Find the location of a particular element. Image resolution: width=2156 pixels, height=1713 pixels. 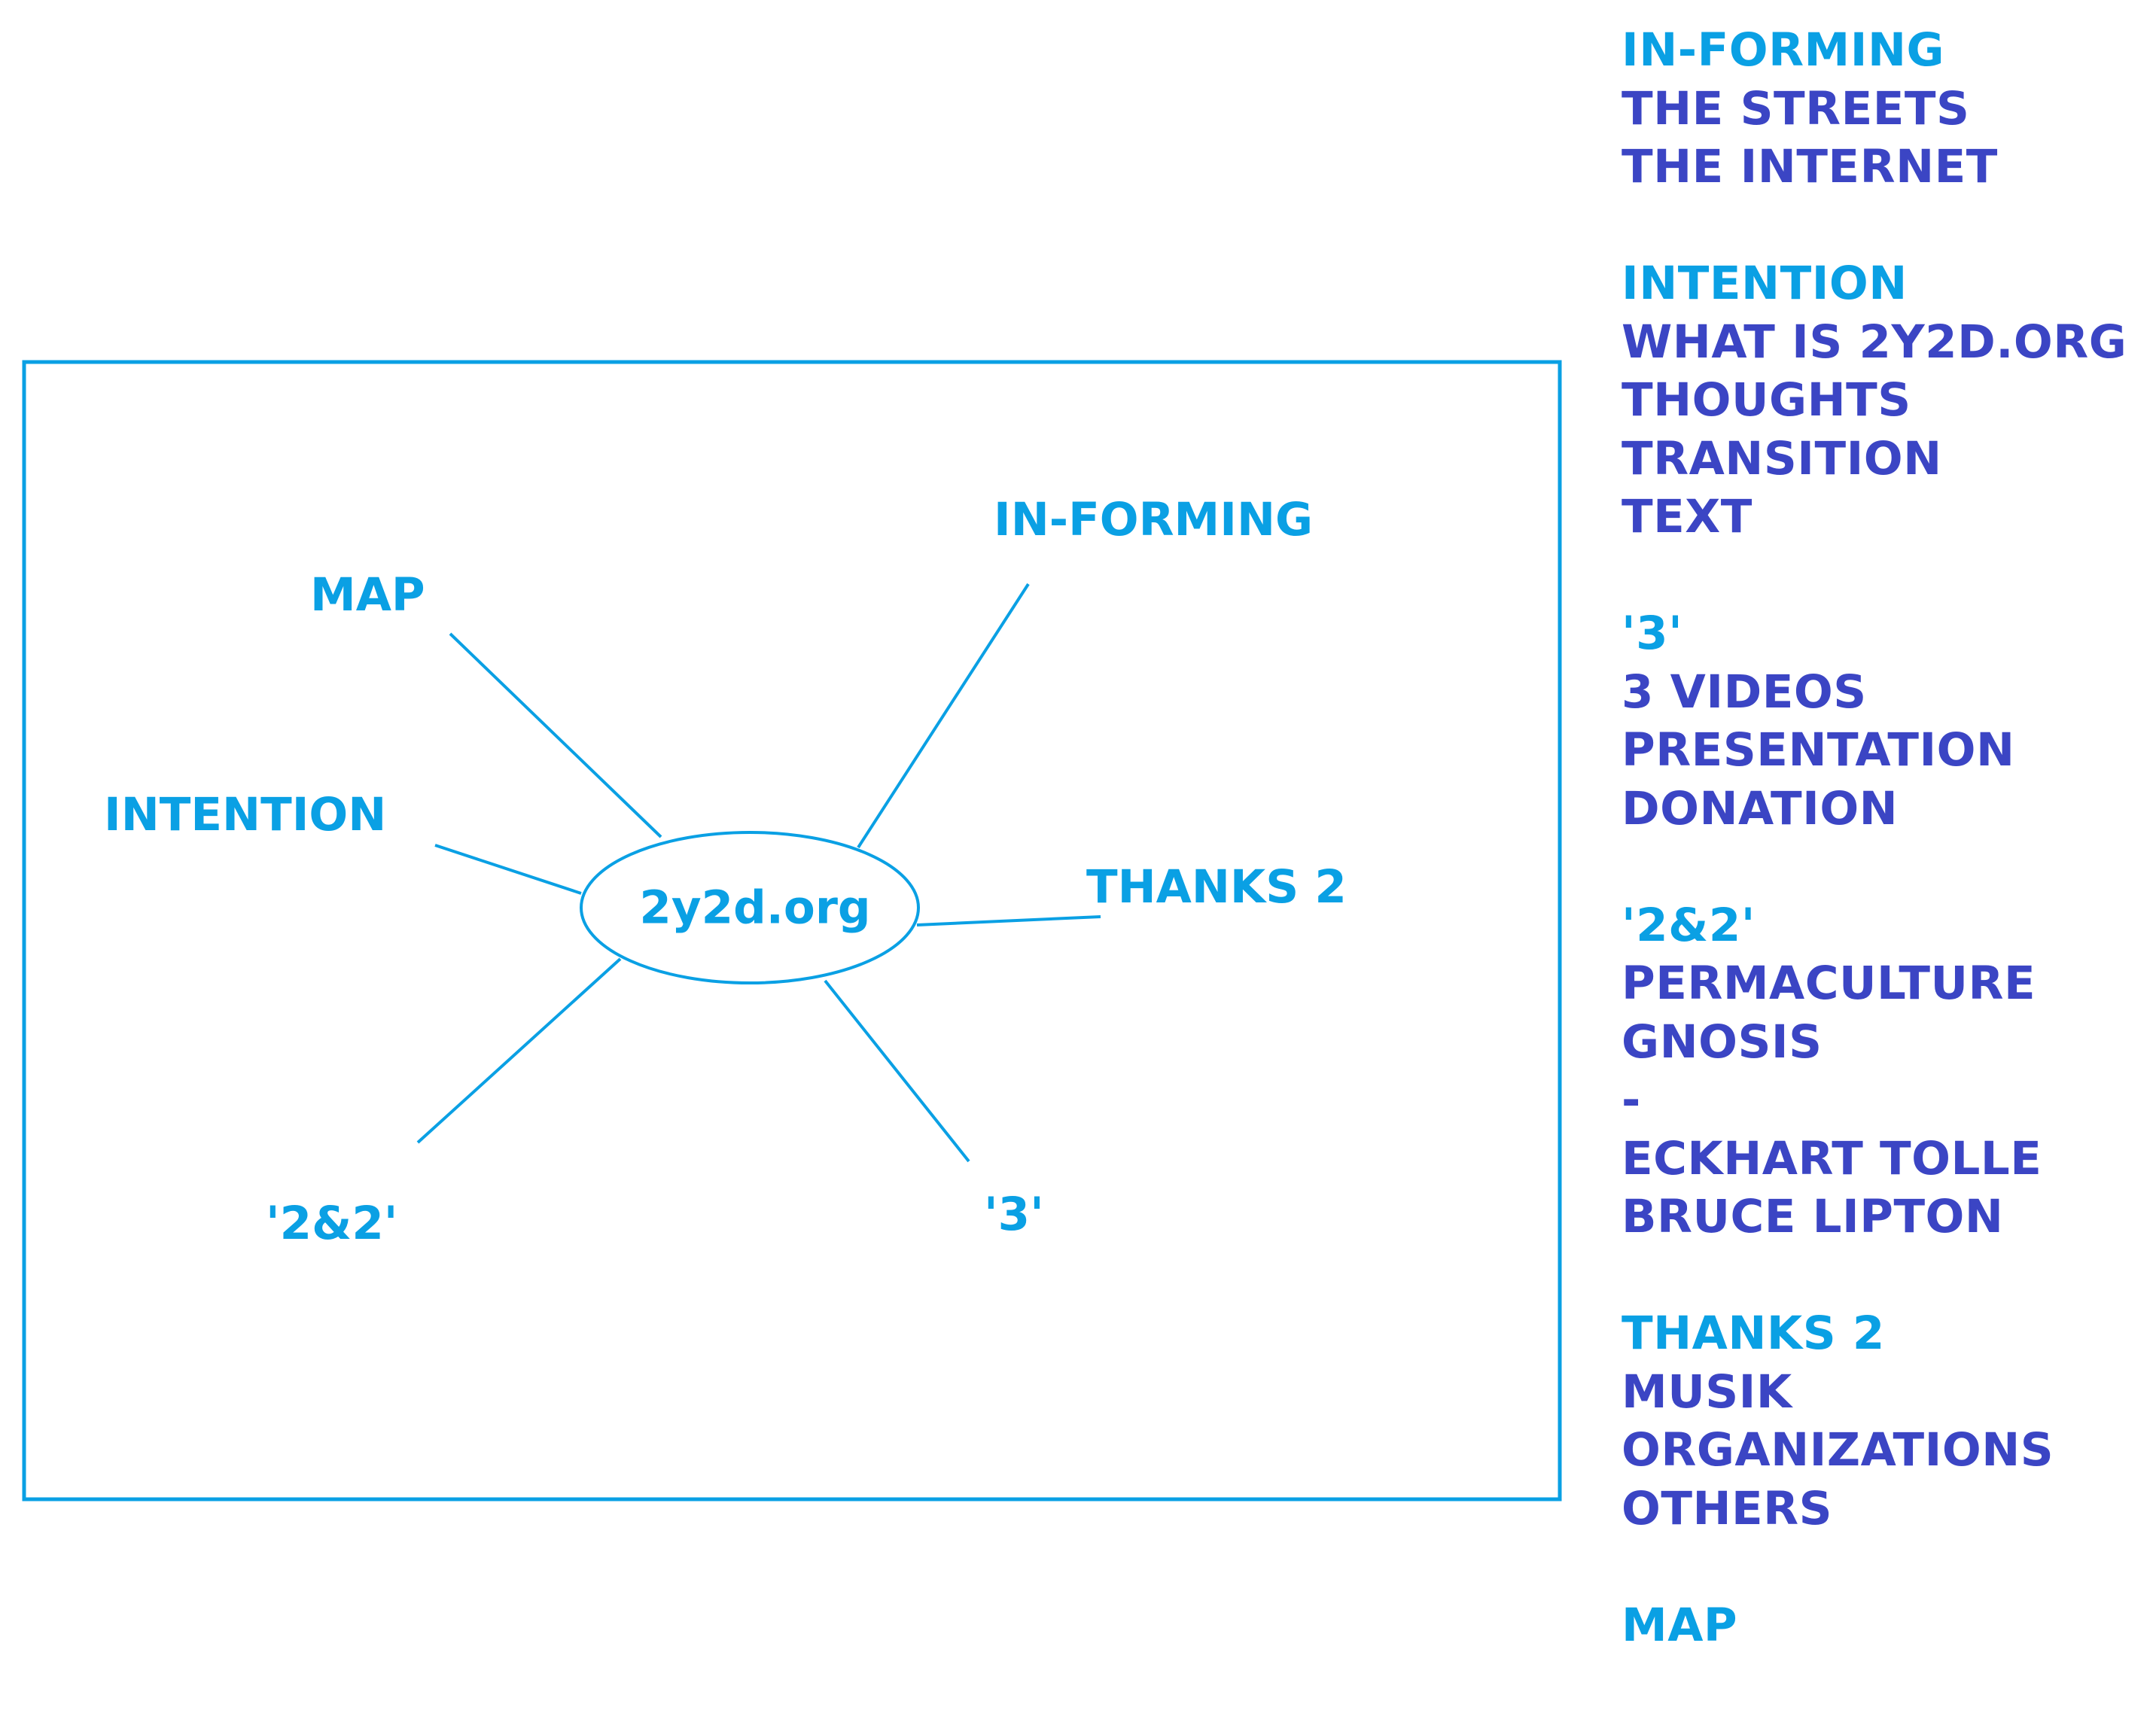

sidebar-link-donation: DONATION is located at coordinates (1761, 808).